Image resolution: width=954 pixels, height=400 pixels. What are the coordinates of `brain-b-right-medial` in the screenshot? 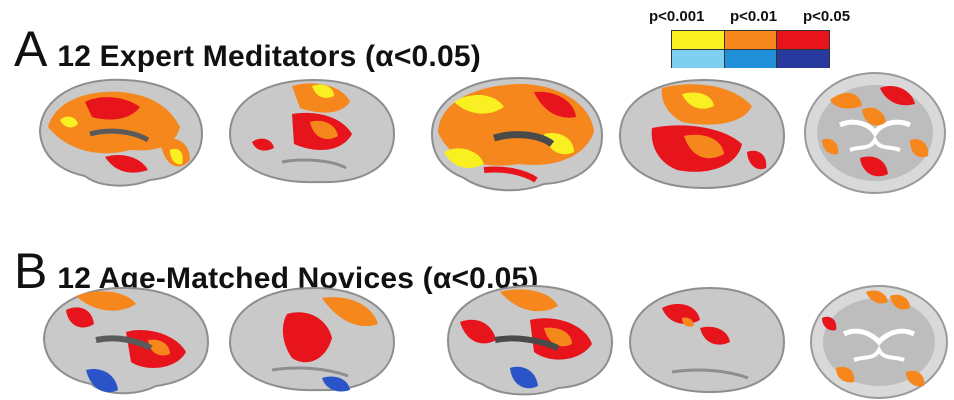 It's located at (312, 339).